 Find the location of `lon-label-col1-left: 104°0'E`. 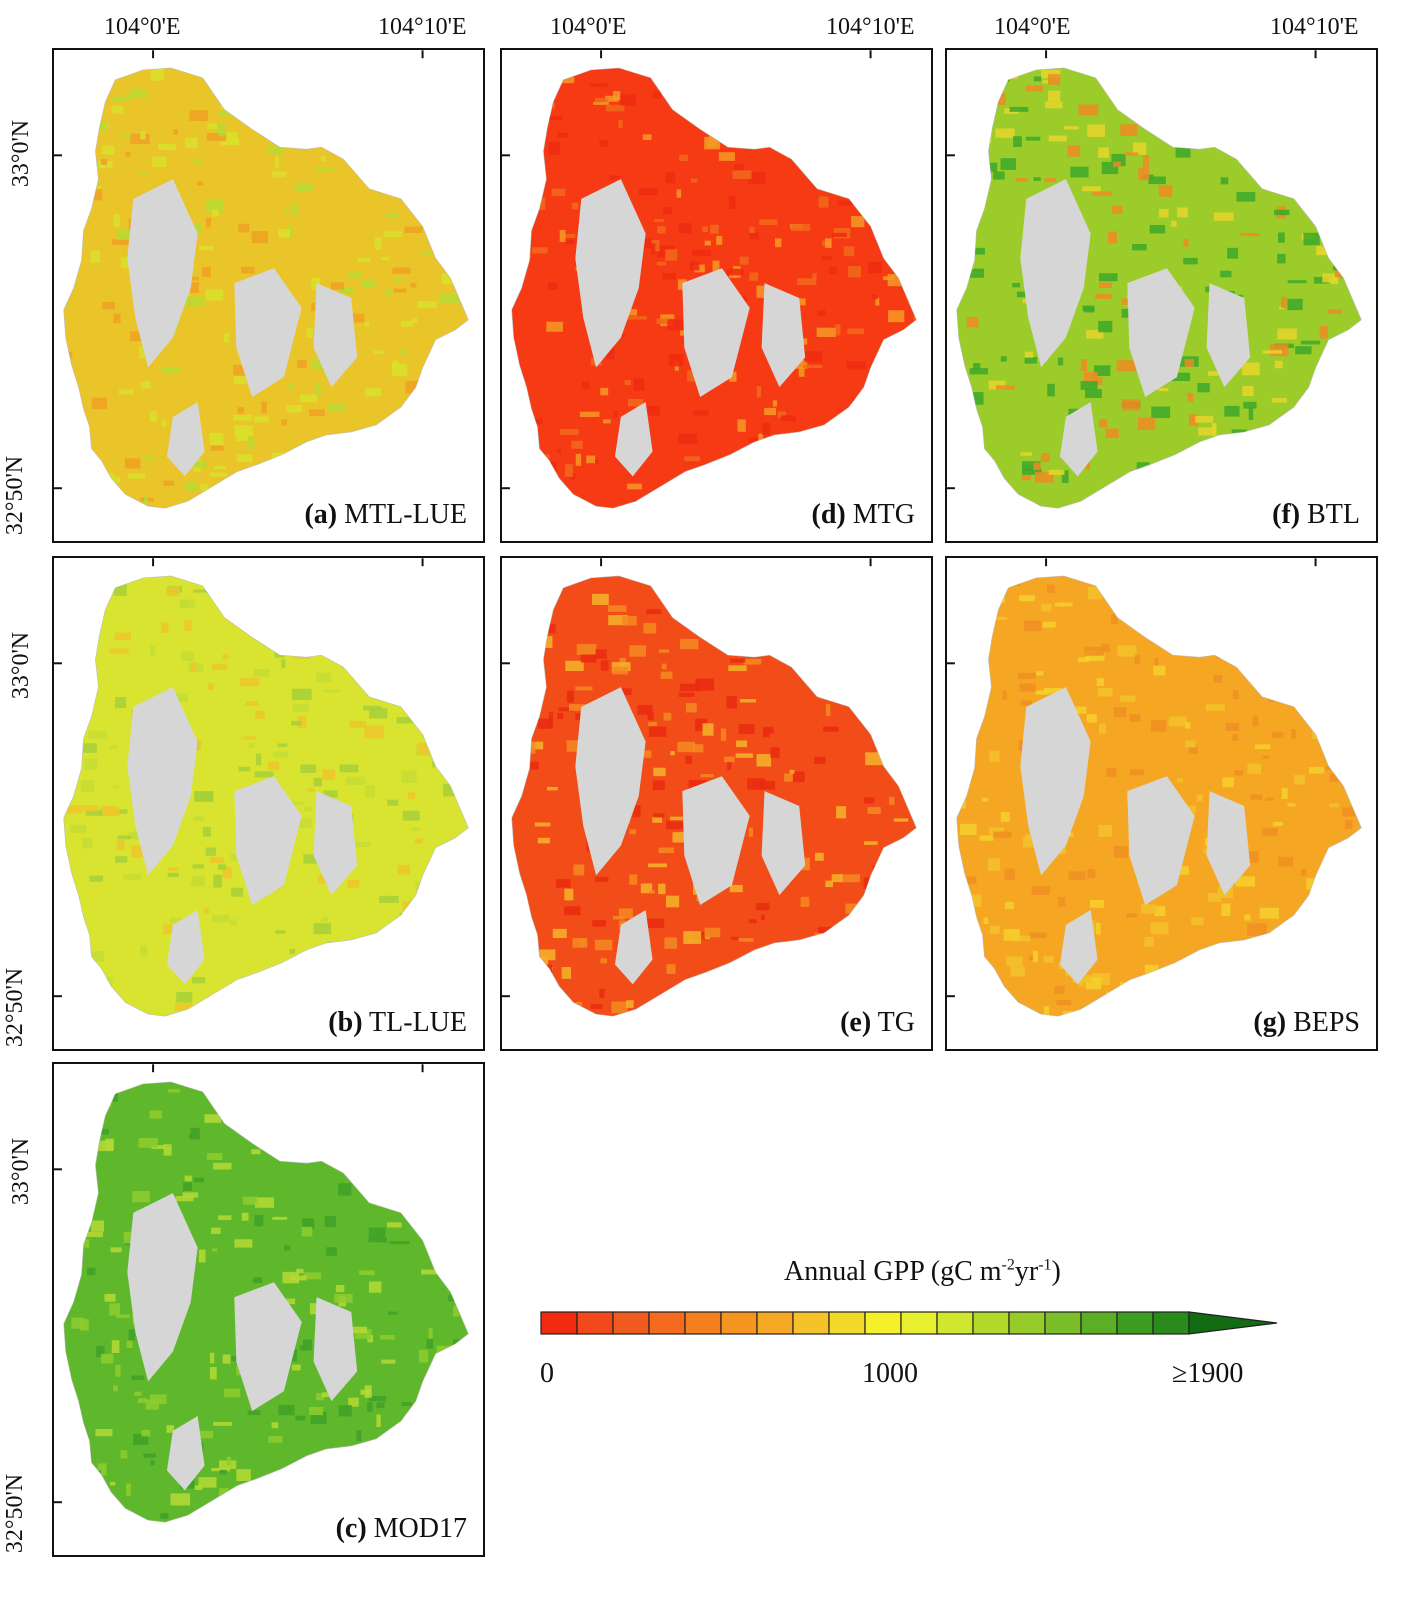

lon-label-col1-left: 104°0'E is located at coordinates (142, 27).